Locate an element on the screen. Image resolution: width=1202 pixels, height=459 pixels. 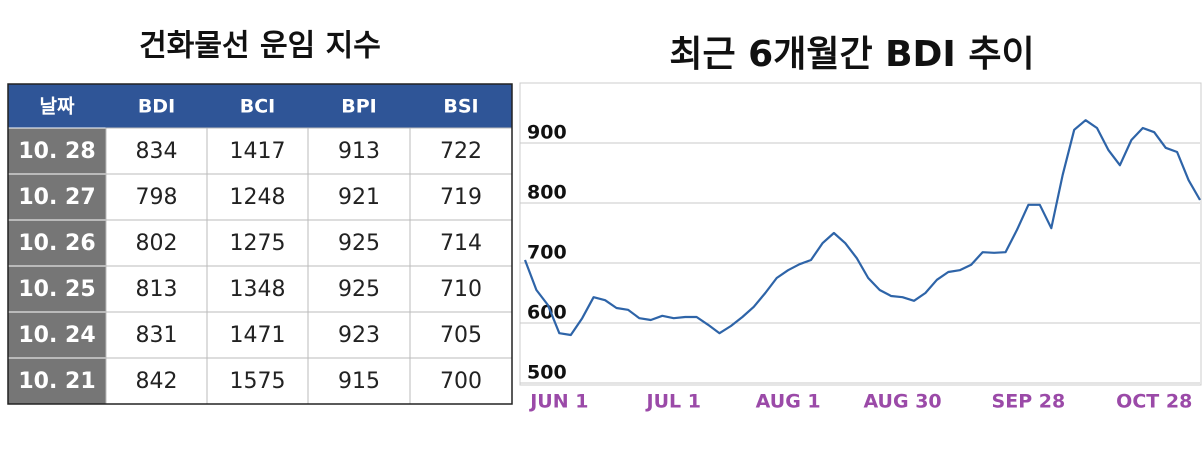
date-label: 10. 27 is located at coordinates (56, 197).